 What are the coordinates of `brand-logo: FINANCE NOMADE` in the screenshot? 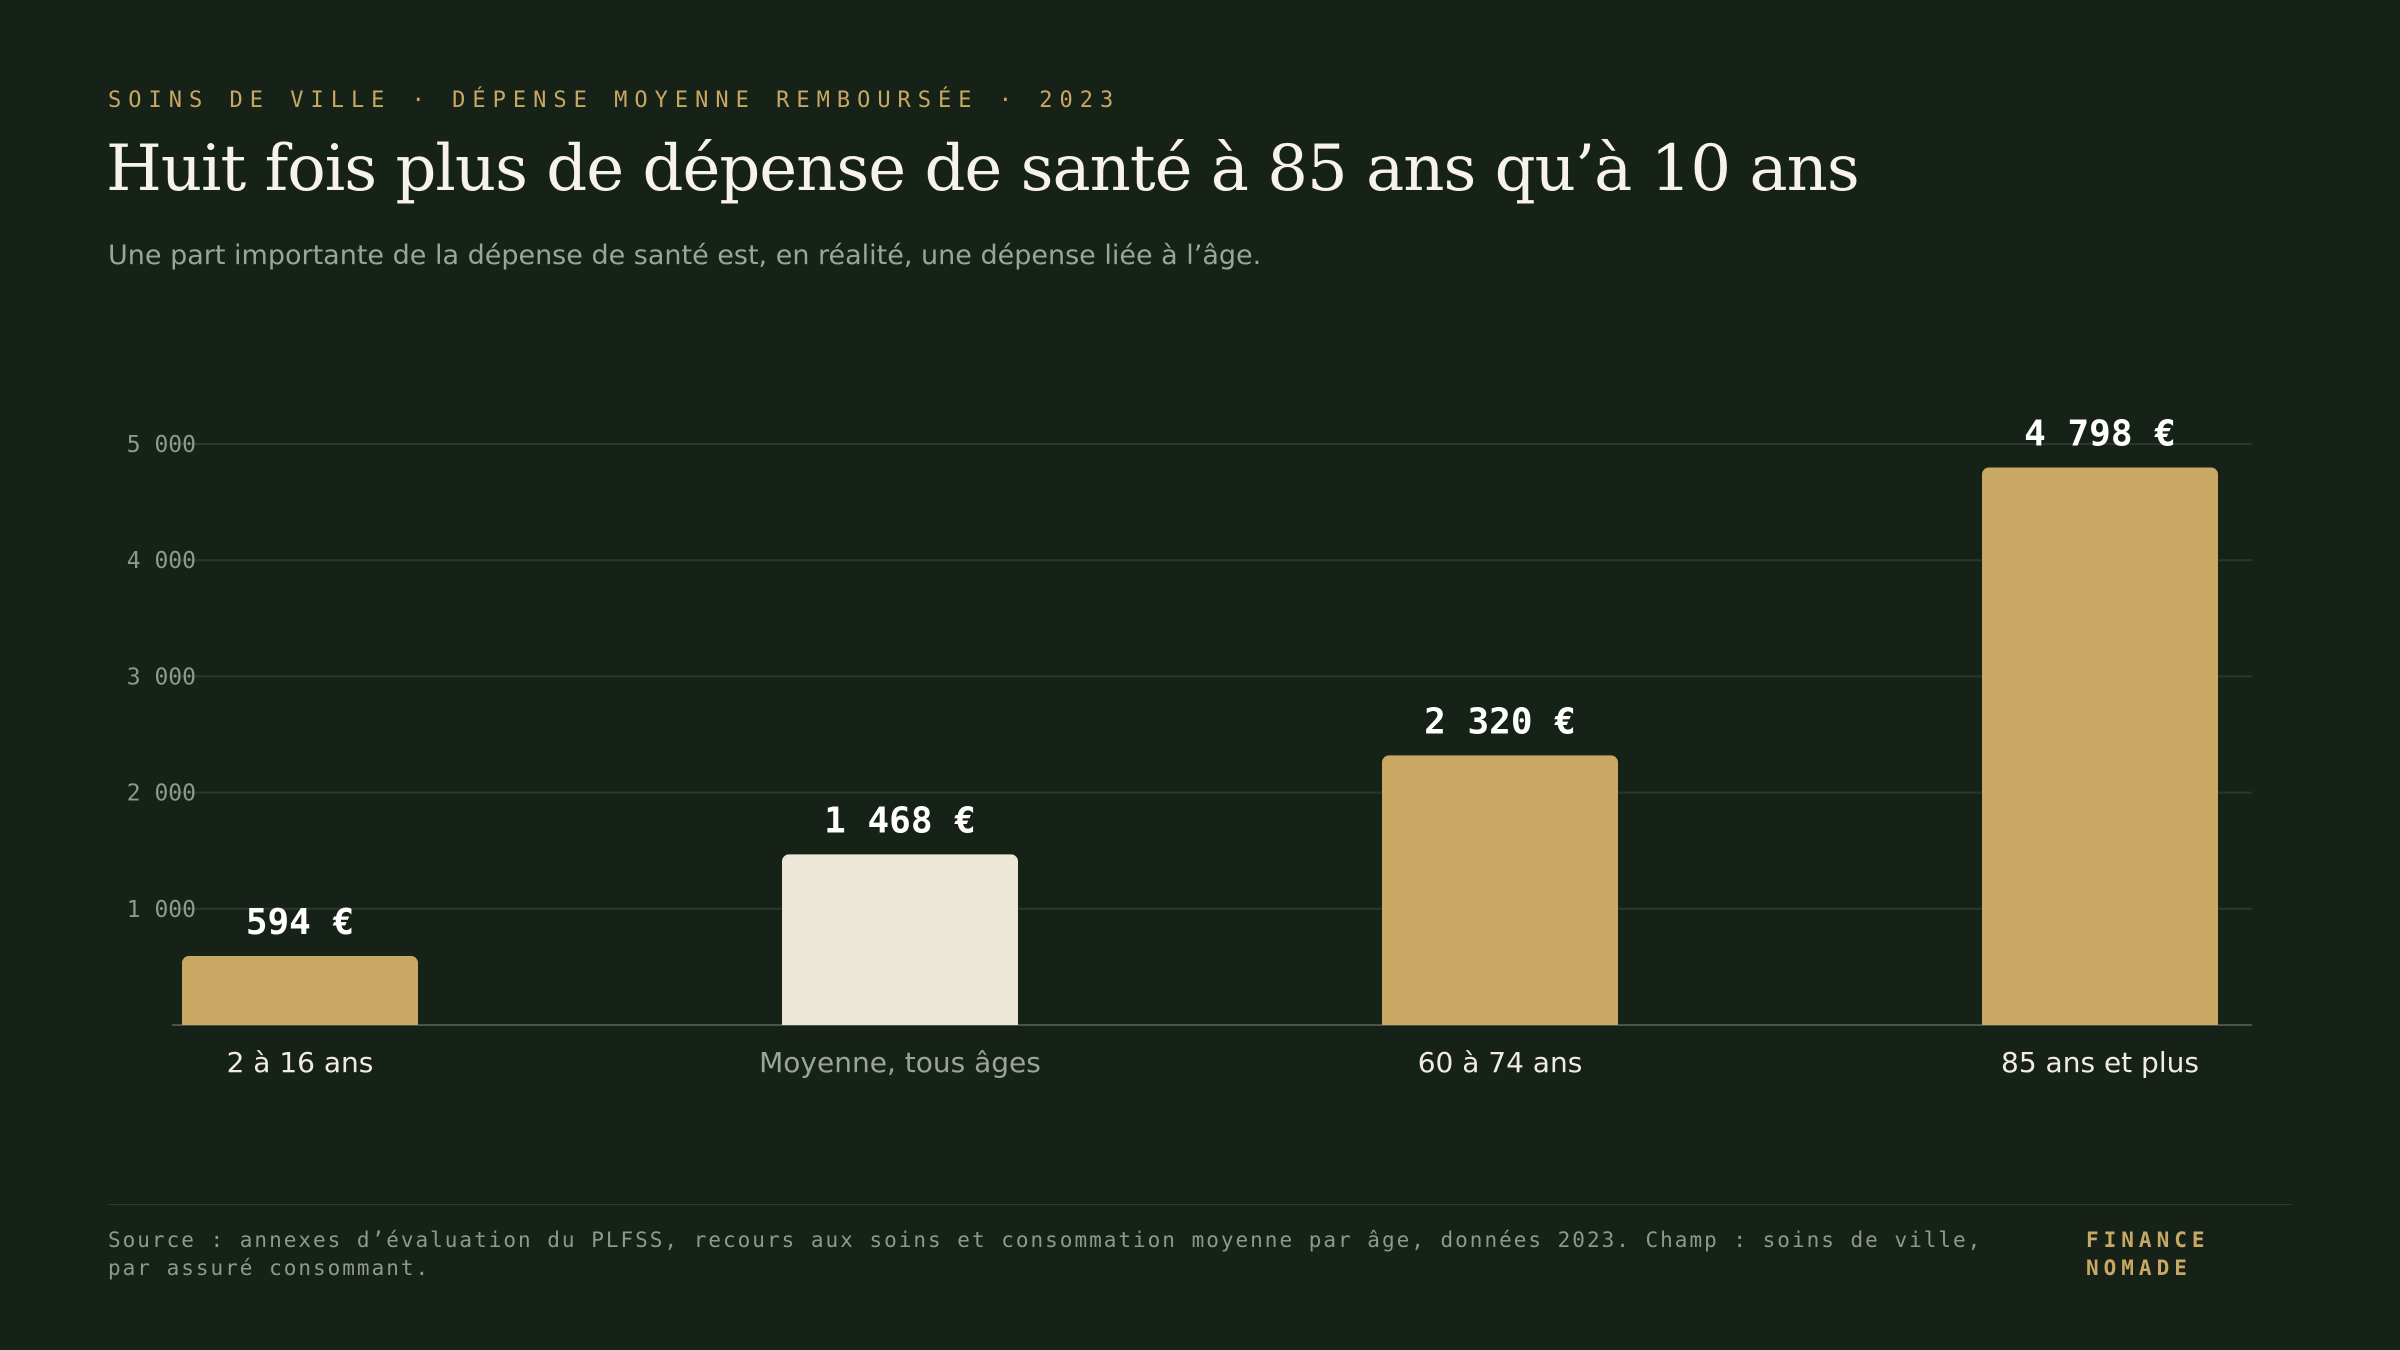 It's located at (2148, 1254).